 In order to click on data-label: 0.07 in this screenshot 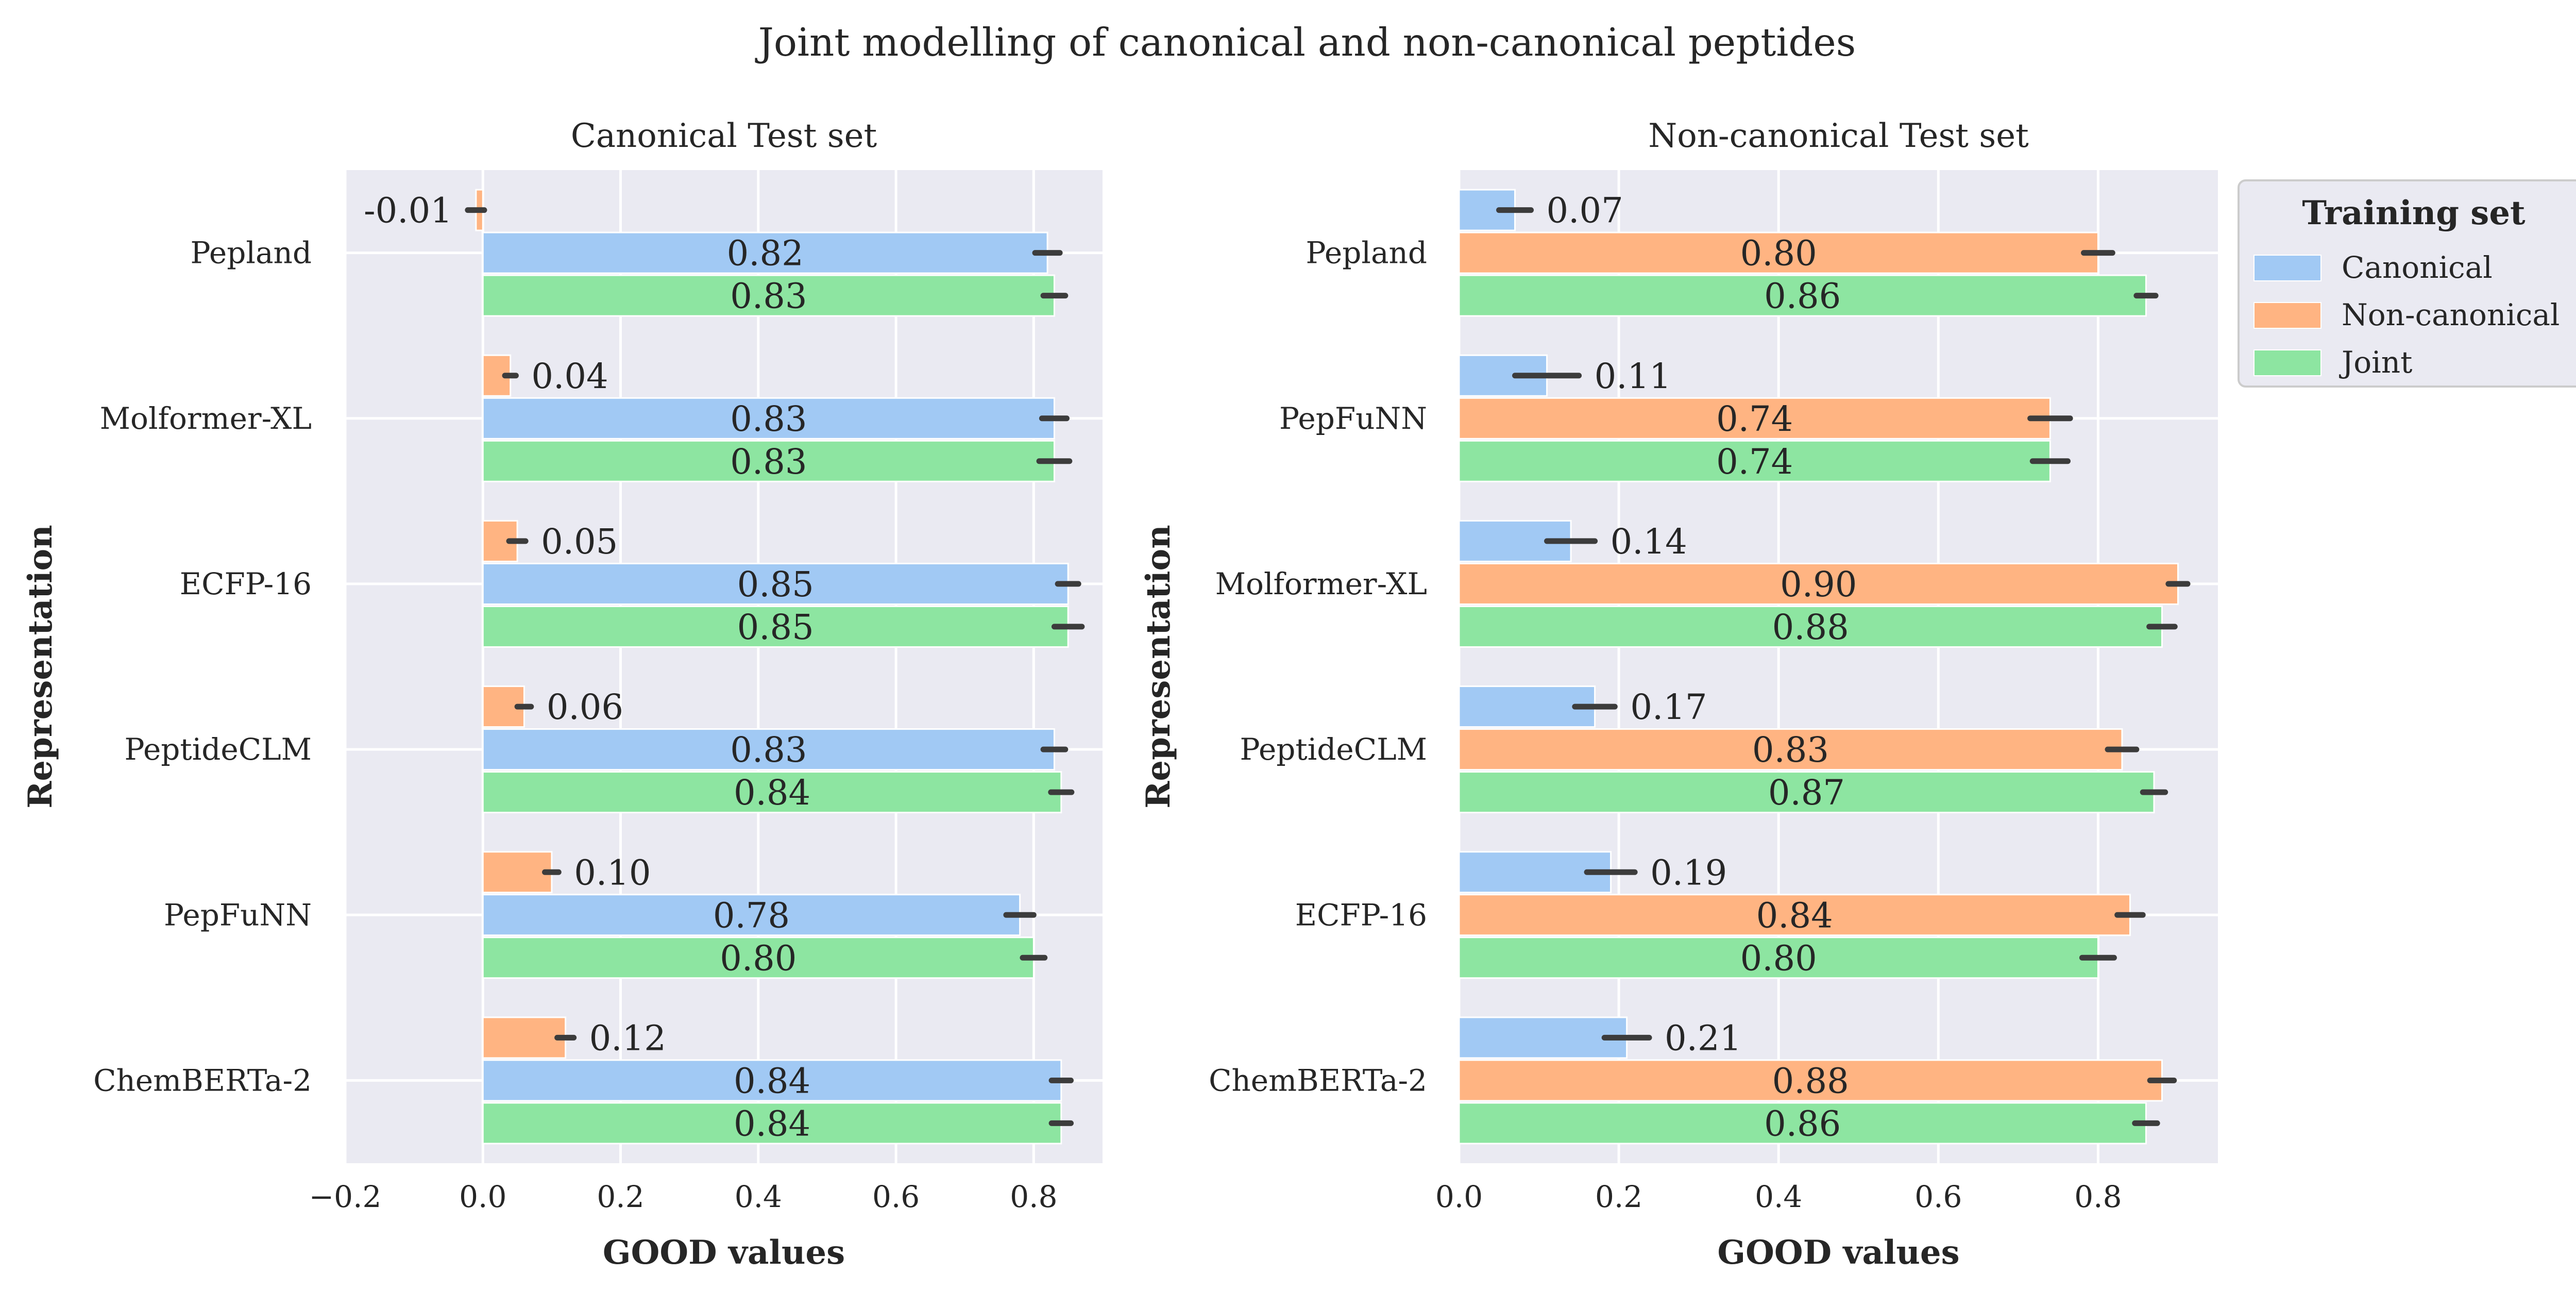, I will do `click(1585, 211)`.